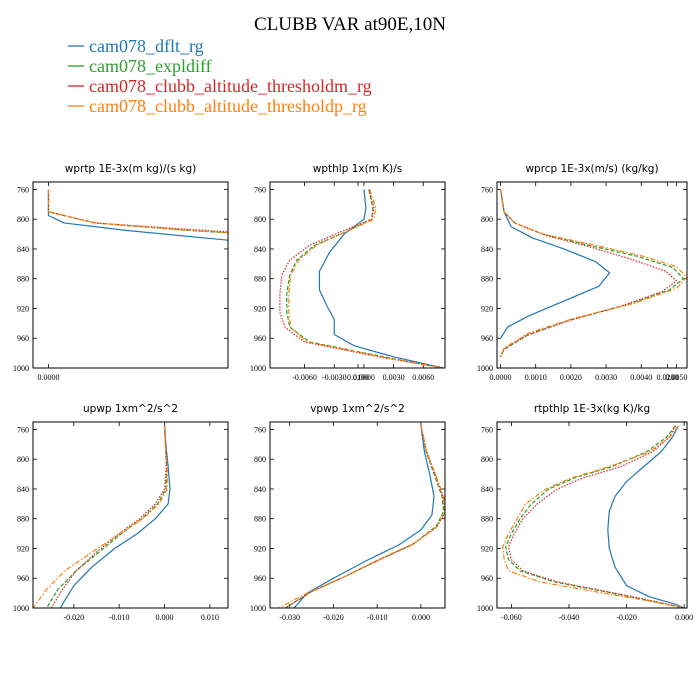  What do you see at coordinates (358, 169) in the screenshot?
I see `panel-title: wpthlp 1x(m K)/s` at bounding box center [358, 169].